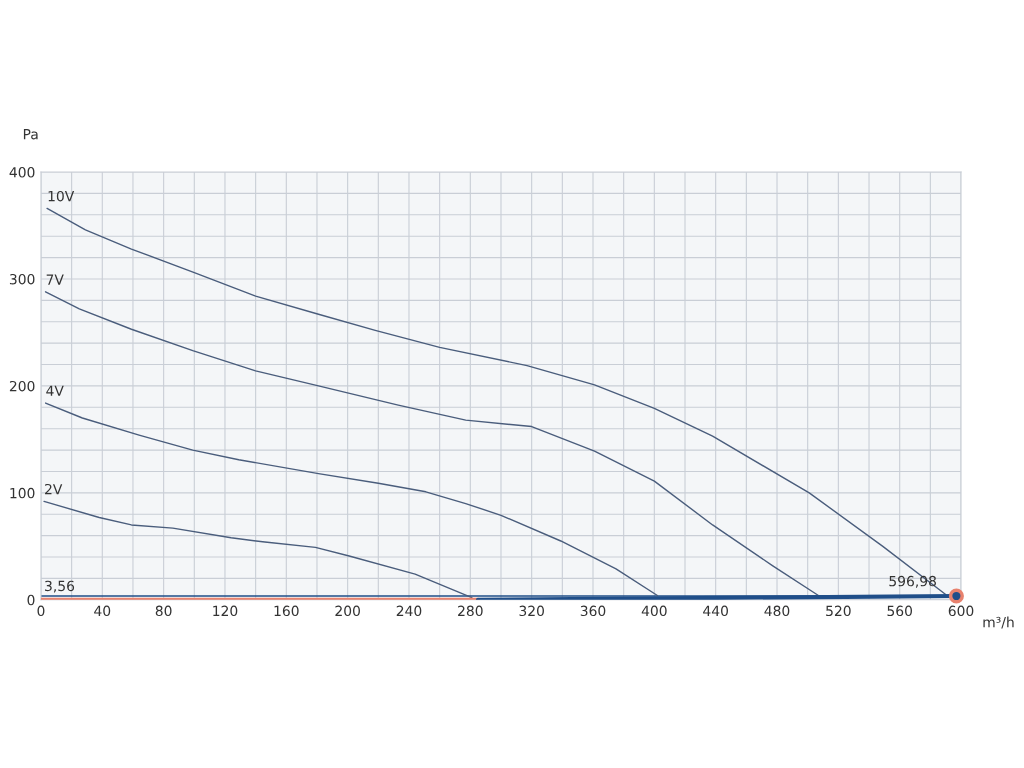 Image resolution: width=1024 pixels, height=768 pixels. I want to click on y-tick-label: 0, so click(31, 600).